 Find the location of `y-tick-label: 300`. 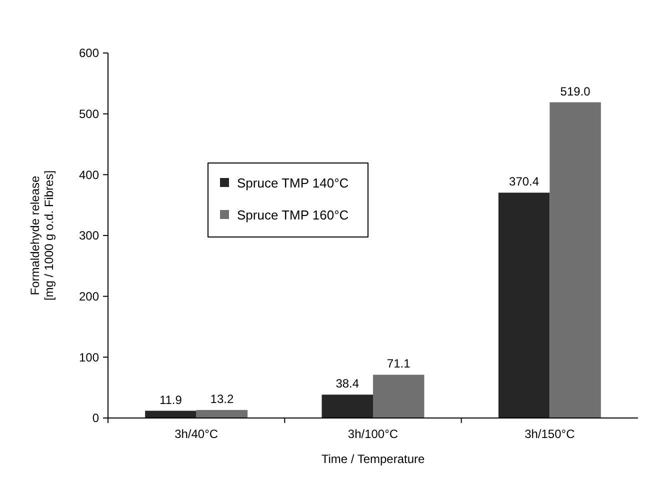

y-tick-label: 300 is located at coordinates (89, 235).